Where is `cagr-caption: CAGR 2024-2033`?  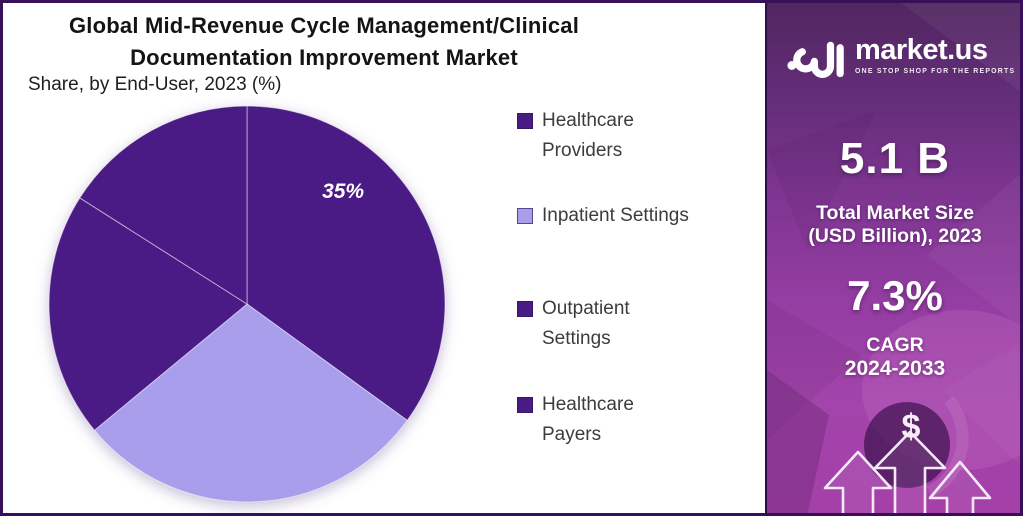 cagr-caption: CAGR 2024-2033 is located at coordinates (895, 357).